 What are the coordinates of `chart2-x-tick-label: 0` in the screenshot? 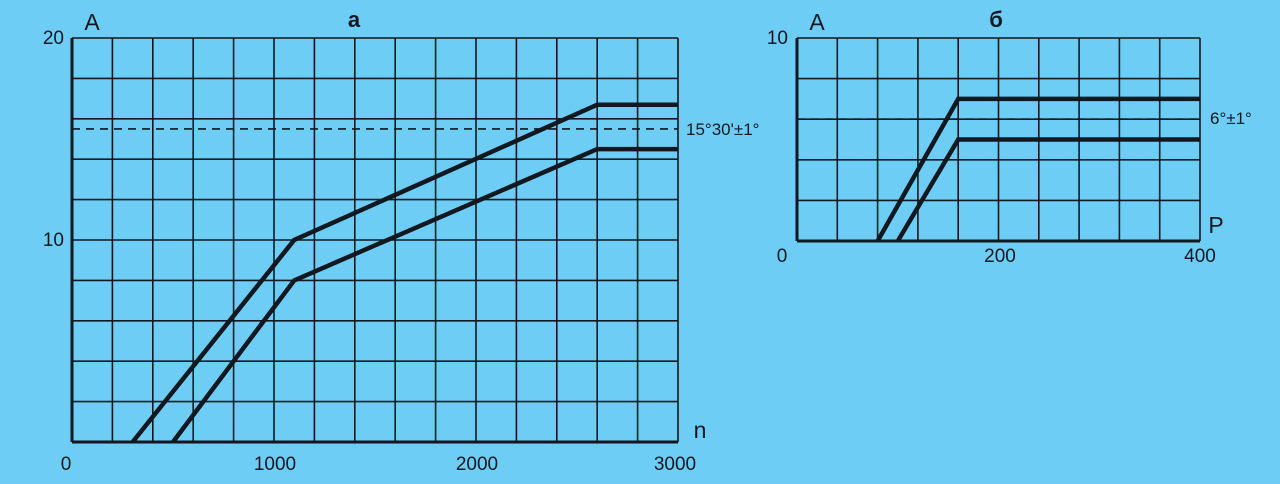 It's located at (782, 256).